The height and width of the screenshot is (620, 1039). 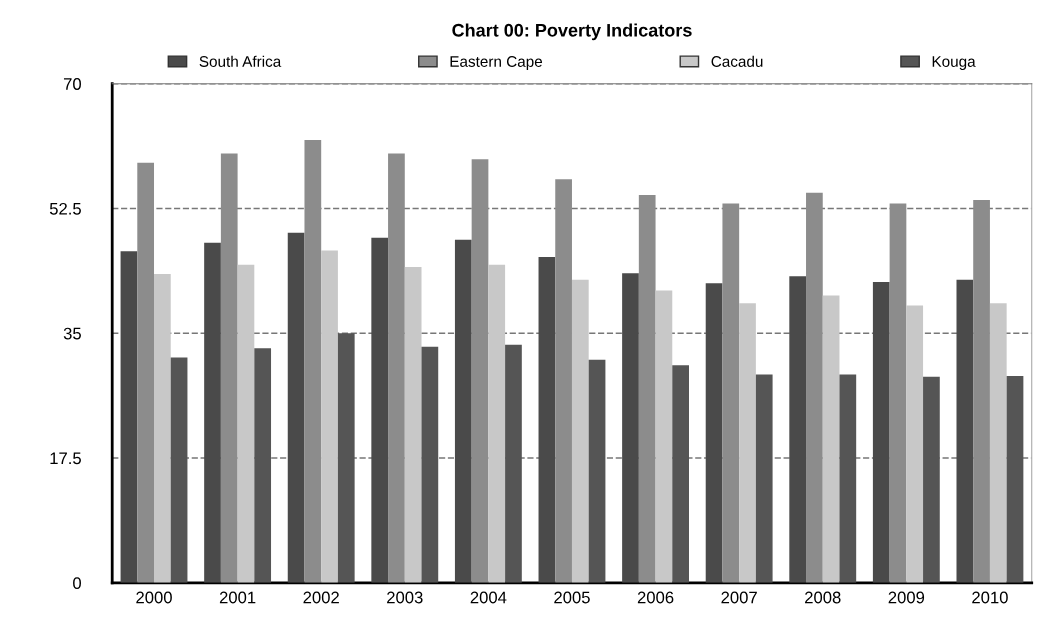 What do you see at coordinates (72, 84) in the screenshot?
I see `y-tick-label: 70` at bounding box center [72, 84].